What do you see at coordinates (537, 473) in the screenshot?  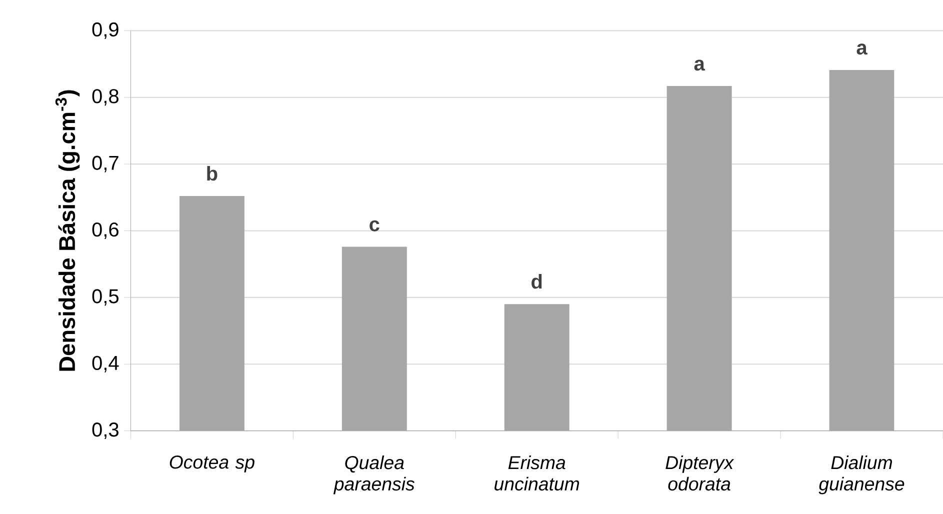 I see `x-tick-label: Erisma uncinatum` at bounding box center [537, 473].